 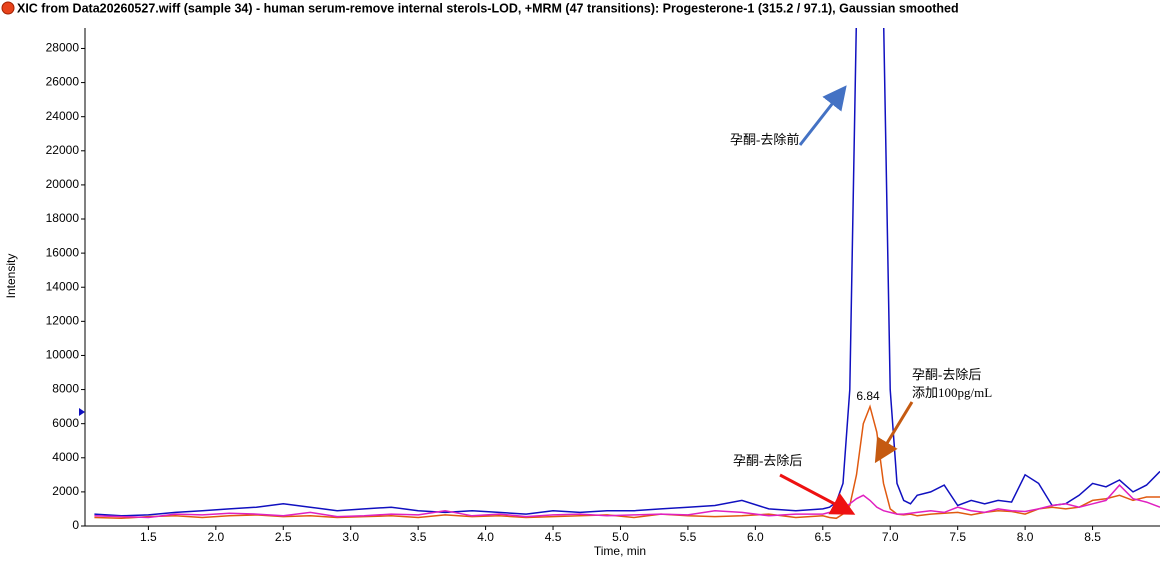 What do you see at coordinates (957, 537) in the screenshot?
I see `x-tick-label: 7.5` at bounding box center [957, 537].